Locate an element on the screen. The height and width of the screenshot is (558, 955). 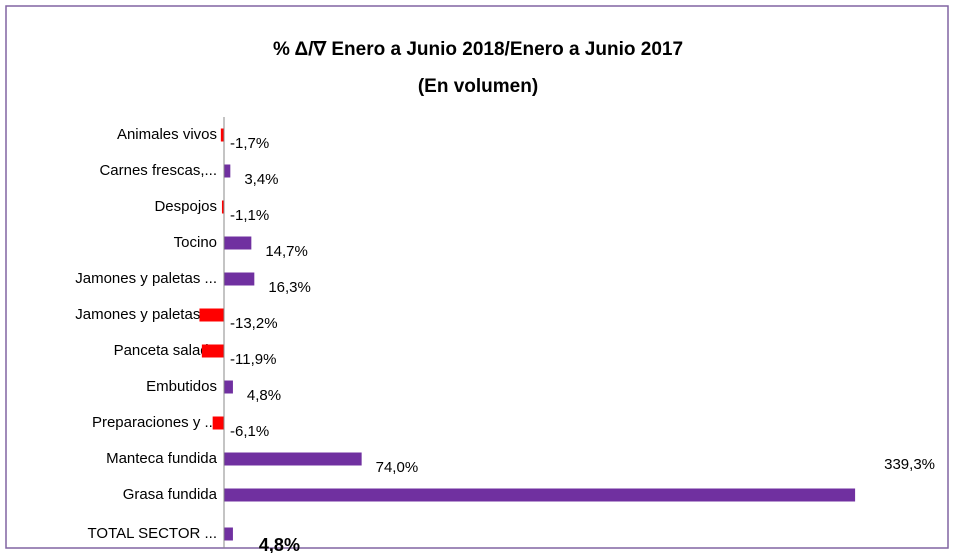
data-label: -1,1% is located at coordinates (249, 215).